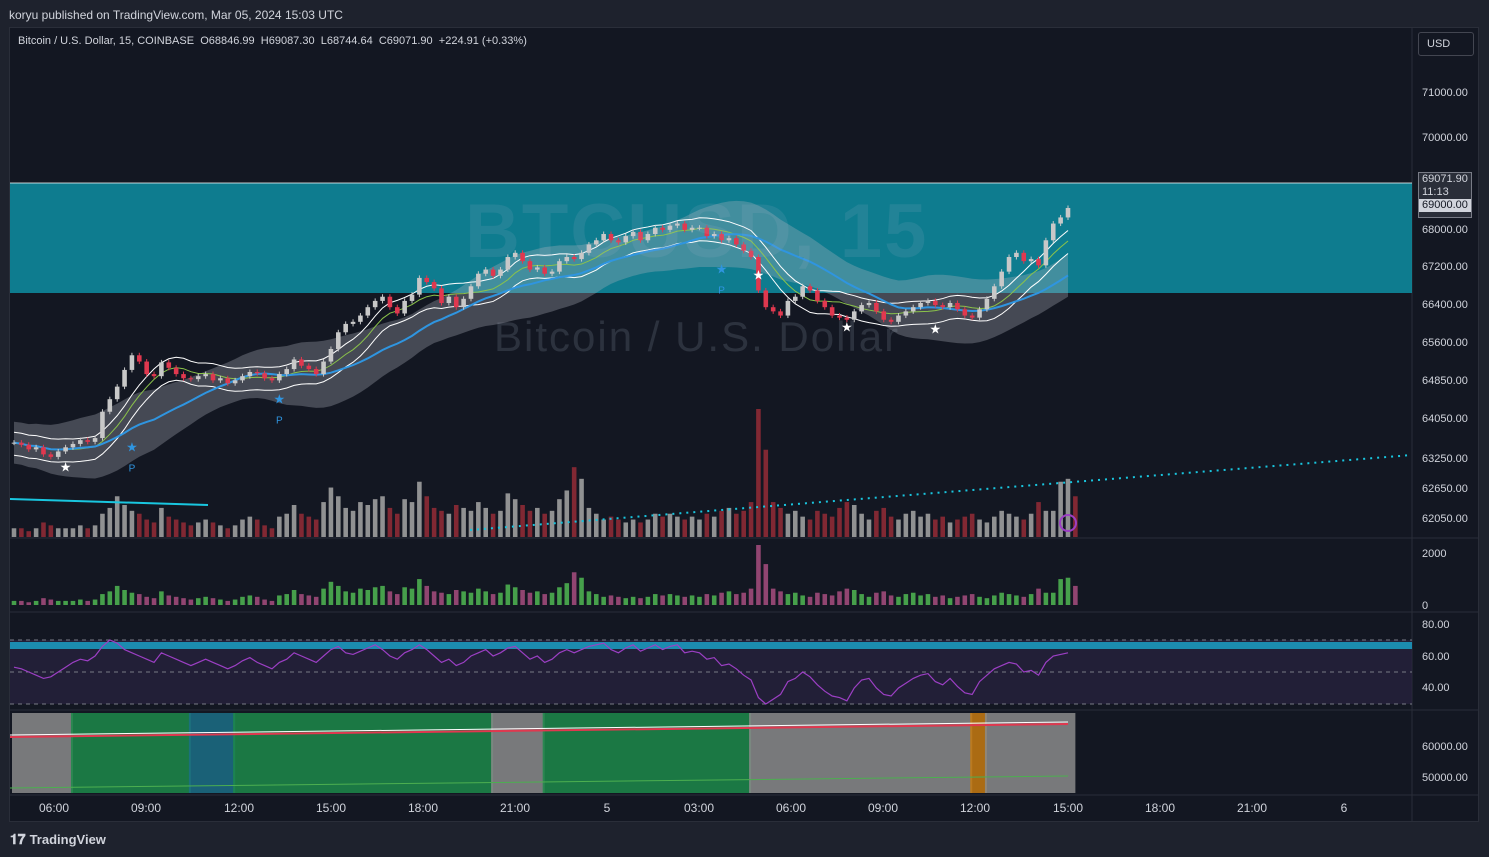  I want to click on price-level: 69000.00, so click(1445, 205).